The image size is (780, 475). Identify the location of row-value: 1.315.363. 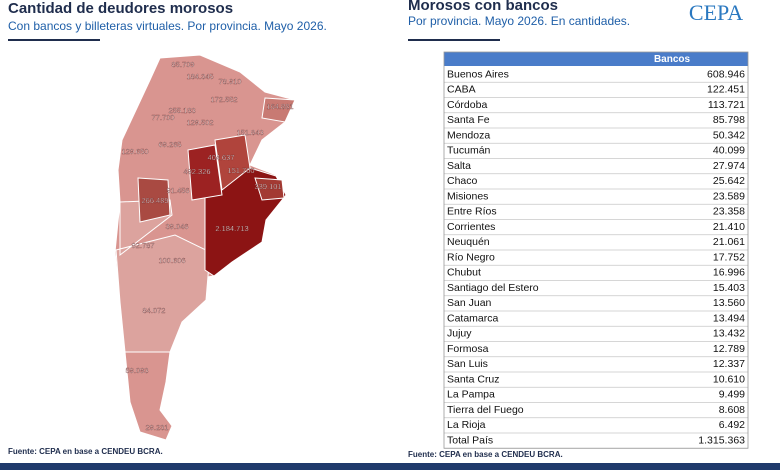
(721, 440).